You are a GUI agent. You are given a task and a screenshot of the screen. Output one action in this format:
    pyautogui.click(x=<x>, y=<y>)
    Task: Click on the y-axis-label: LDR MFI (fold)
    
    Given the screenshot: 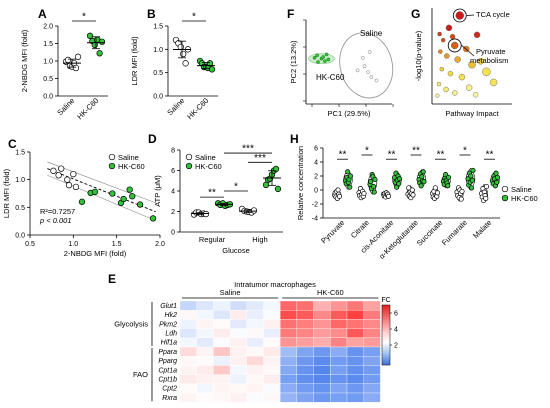 What is the action you would take?
    pyautogui.click(x=134, y=61)
    